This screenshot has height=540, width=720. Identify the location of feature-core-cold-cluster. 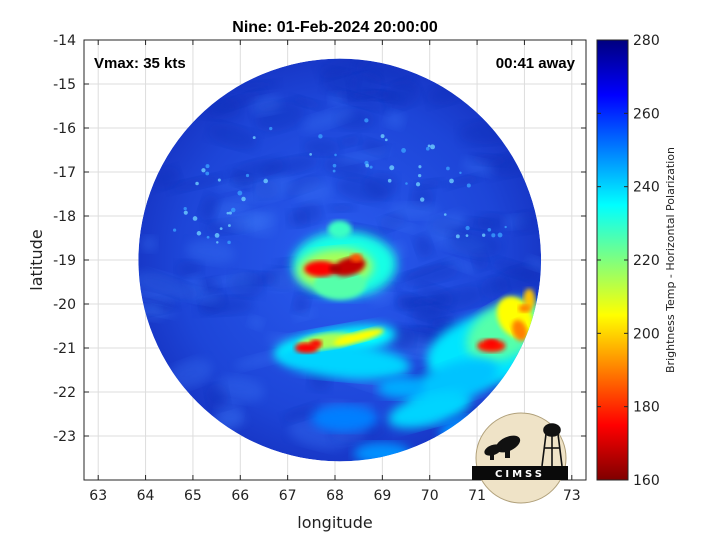
(335, 268).